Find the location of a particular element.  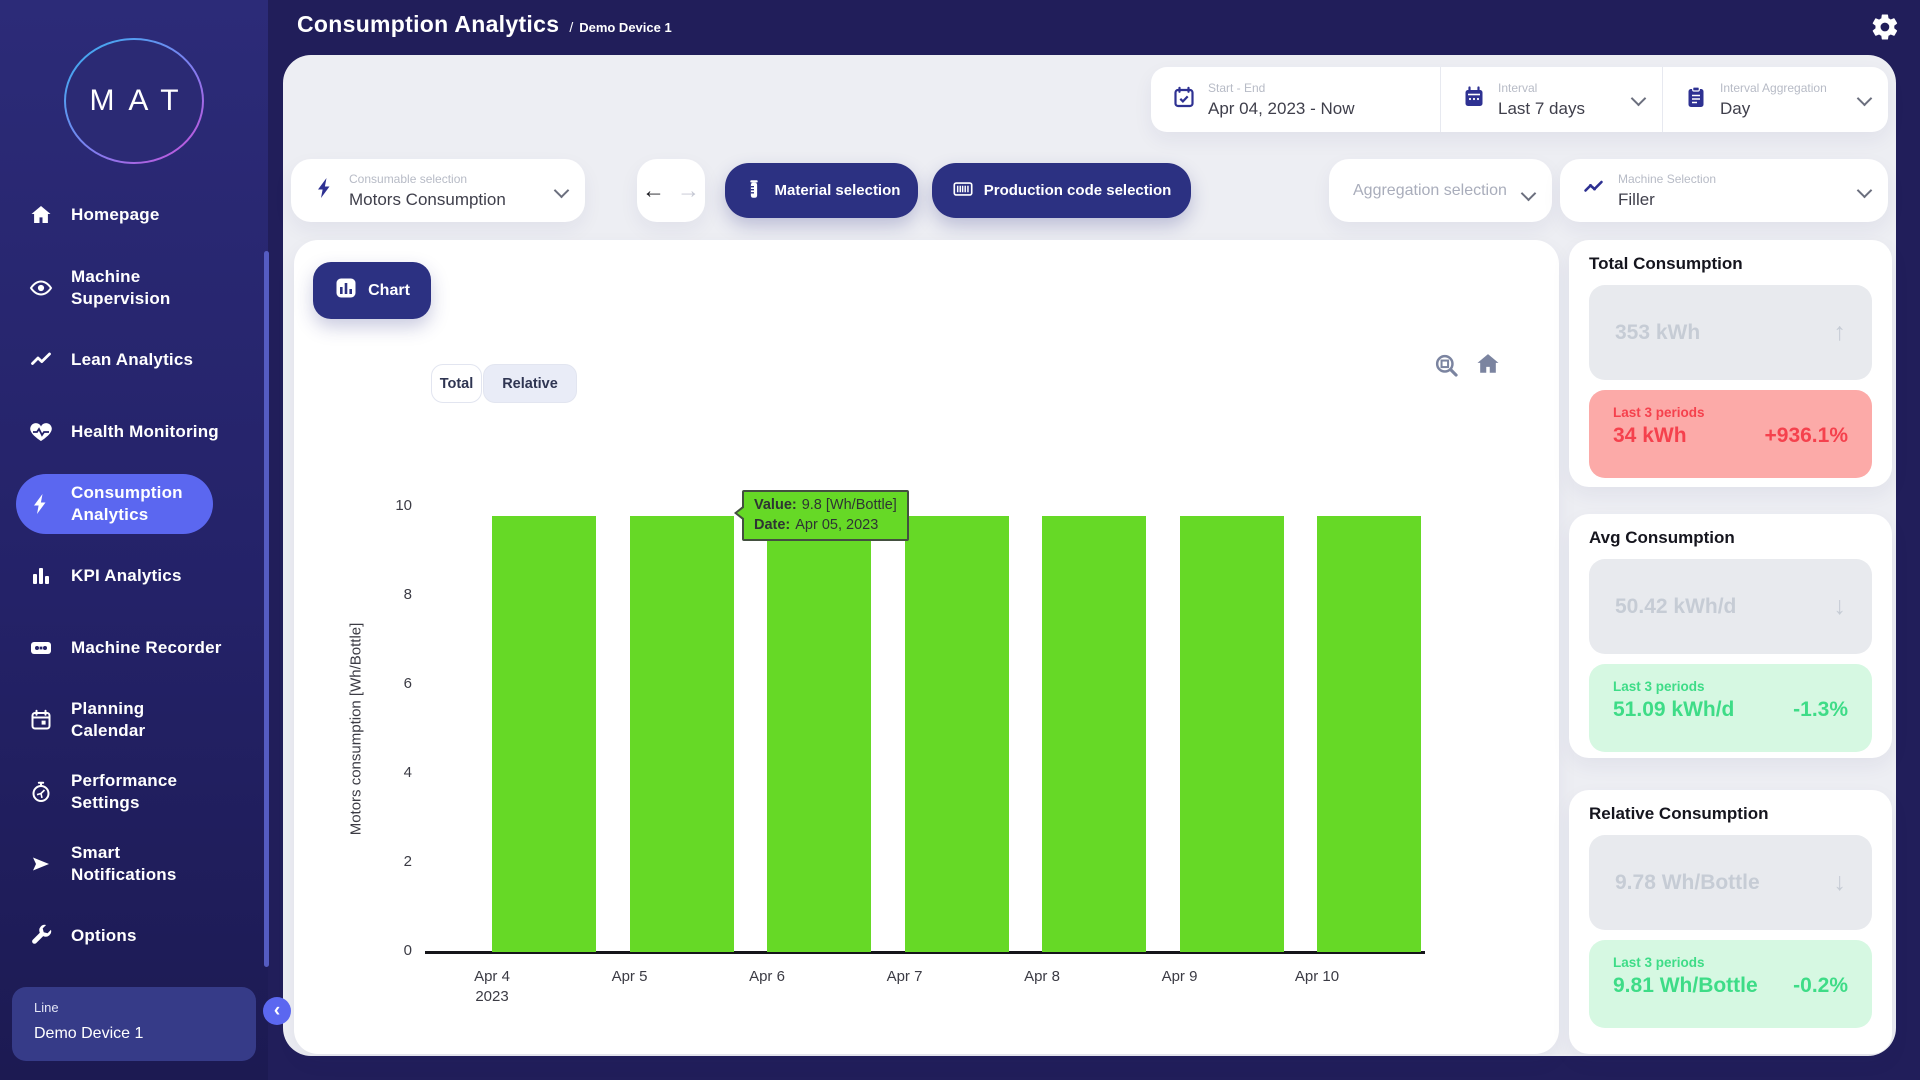

stat-title: Avg Consumption is located at coordinates (1662, 537).